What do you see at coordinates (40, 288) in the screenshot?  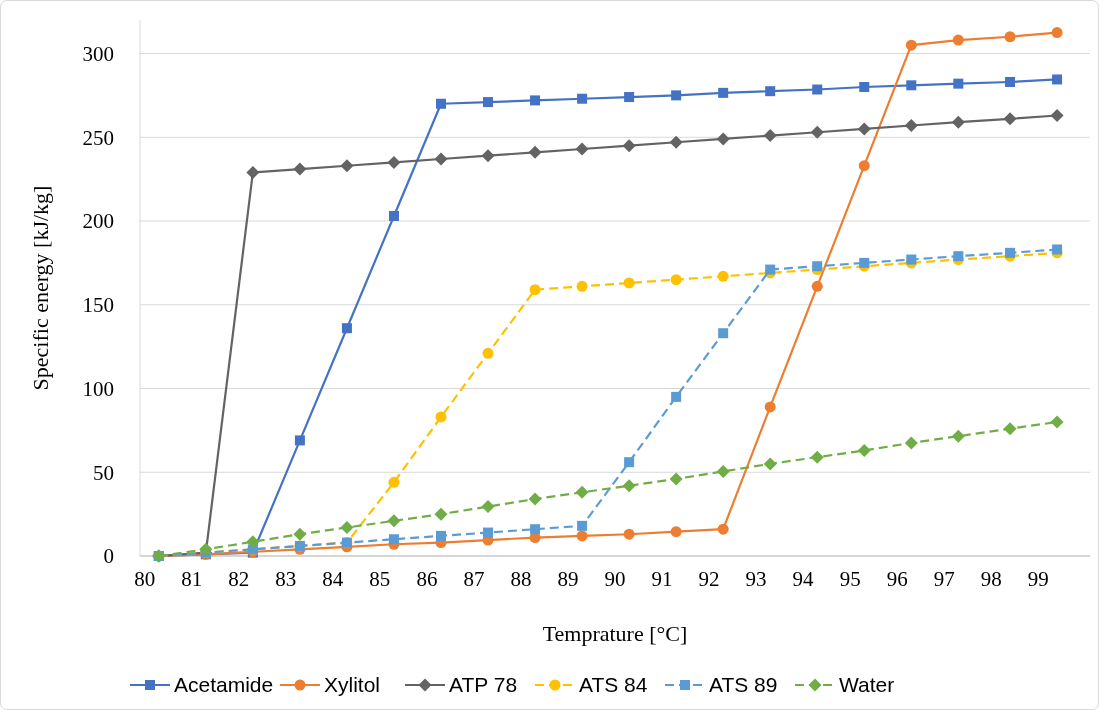 I see `y-axis-title: Specific energy [kJ/kg]` at bounding box center [40, 288].